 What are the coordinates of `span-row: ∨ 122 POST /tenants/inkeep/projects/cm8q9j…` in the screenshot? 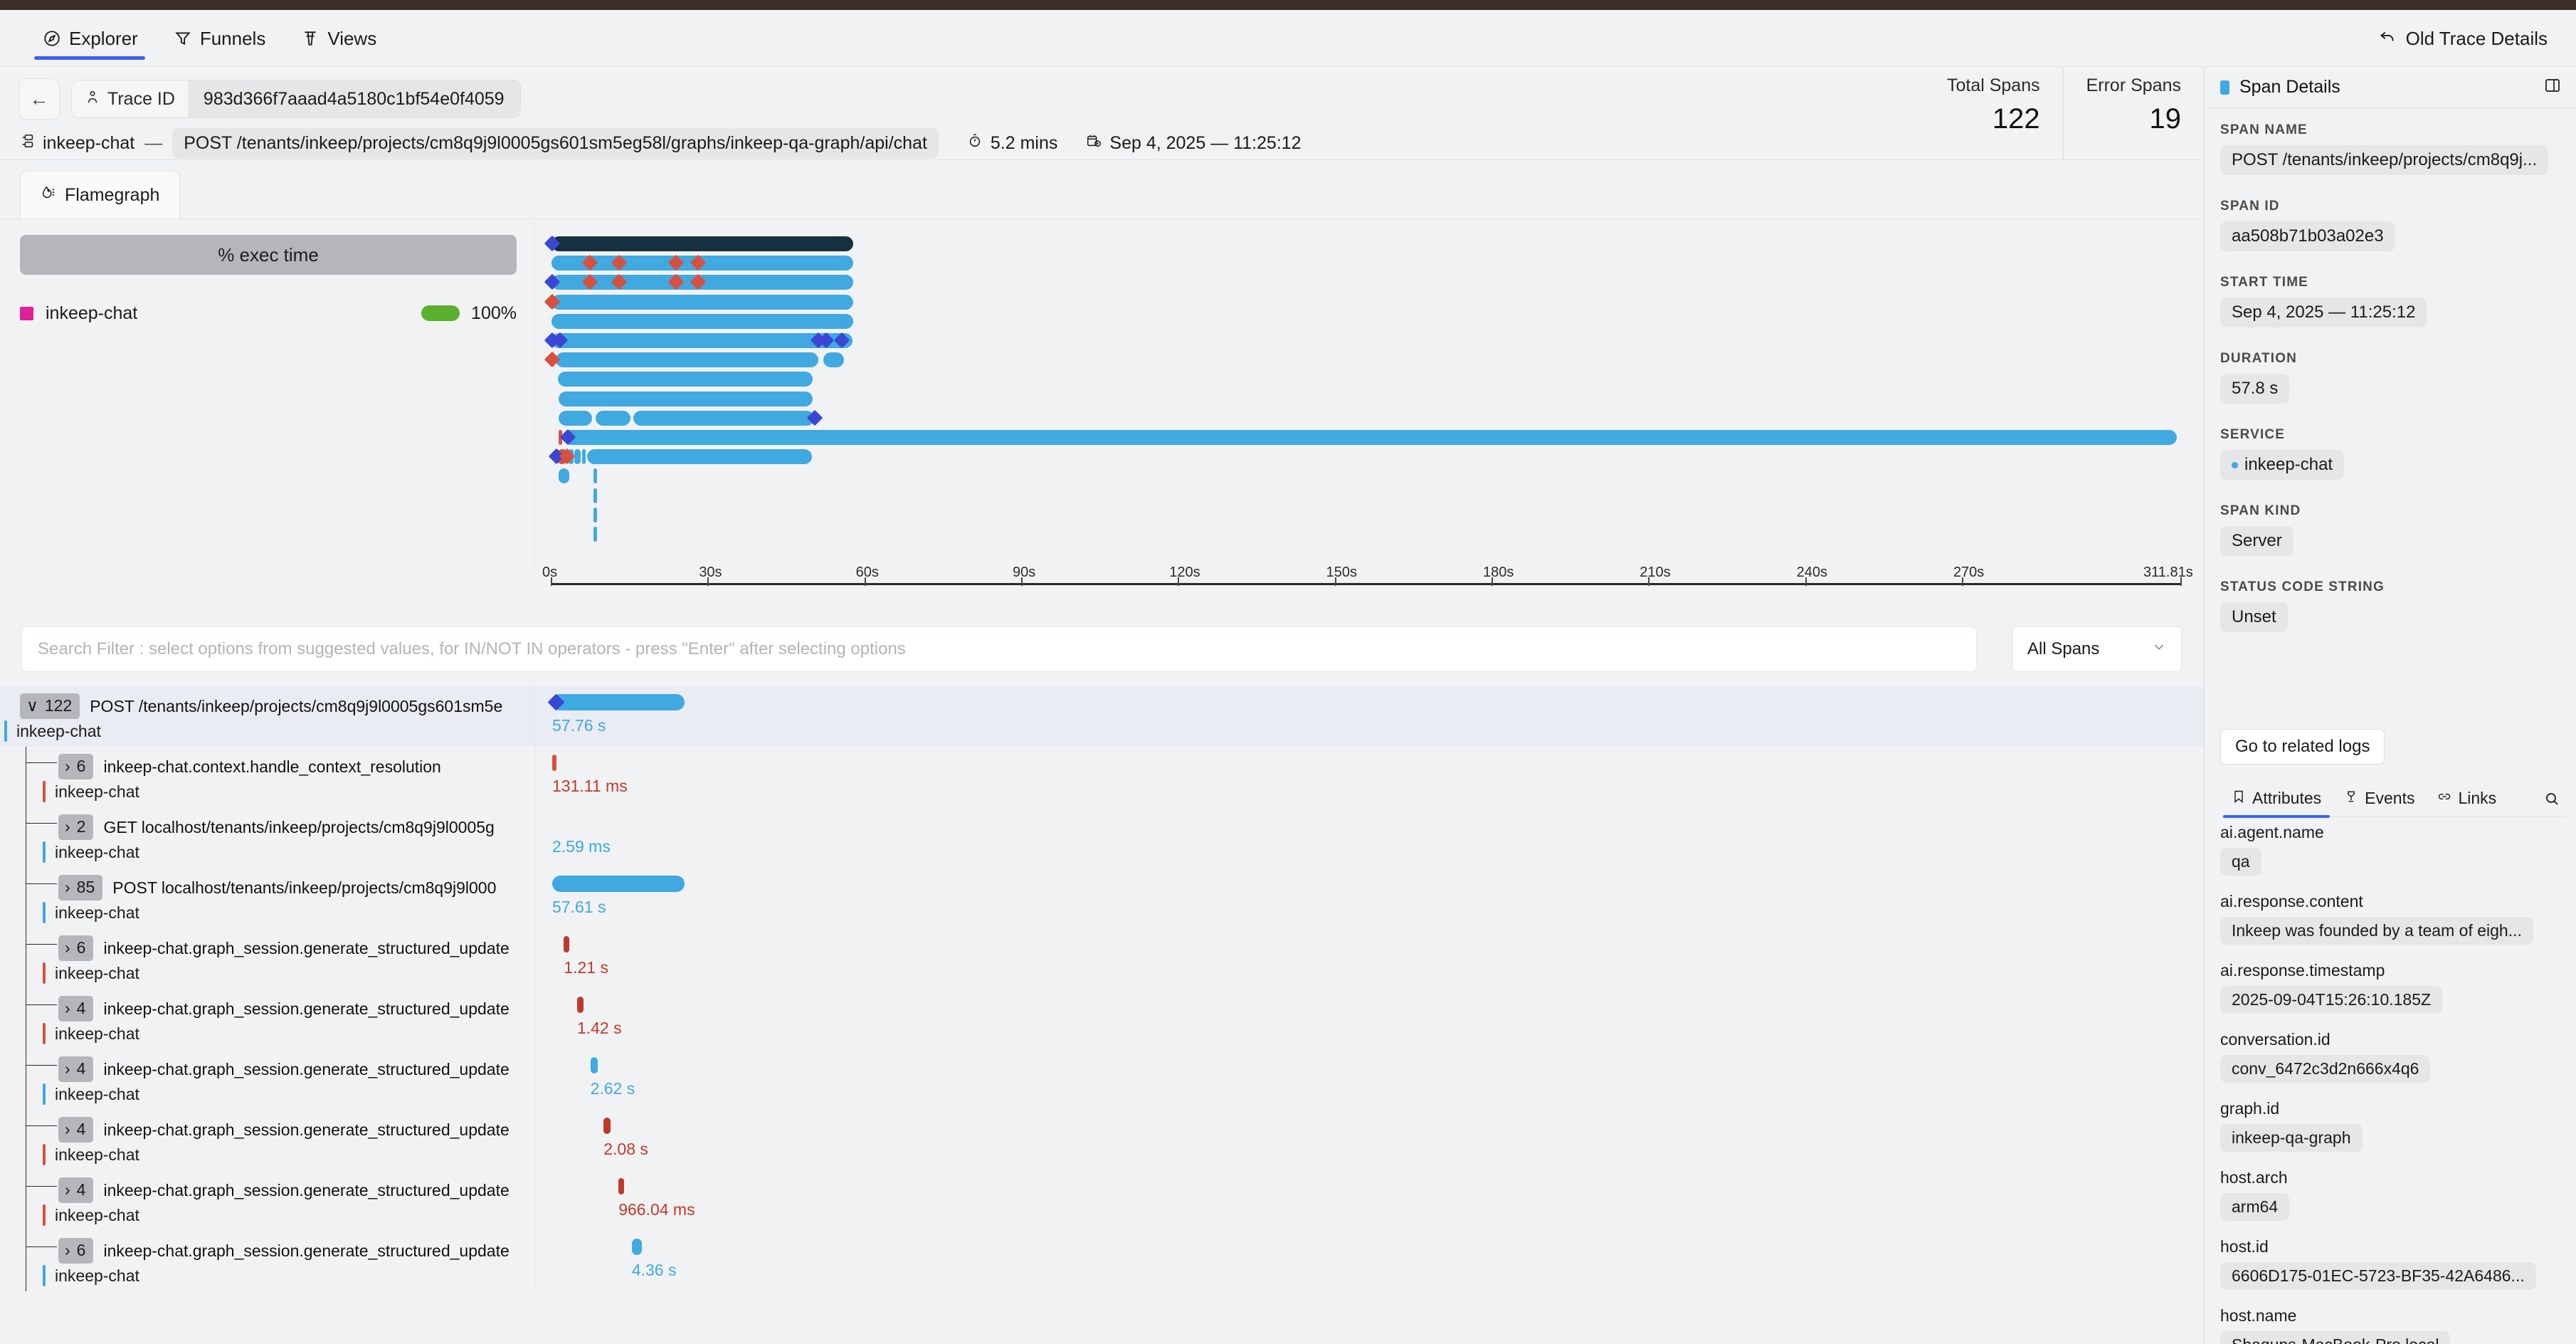 It's located at (1102, 716).